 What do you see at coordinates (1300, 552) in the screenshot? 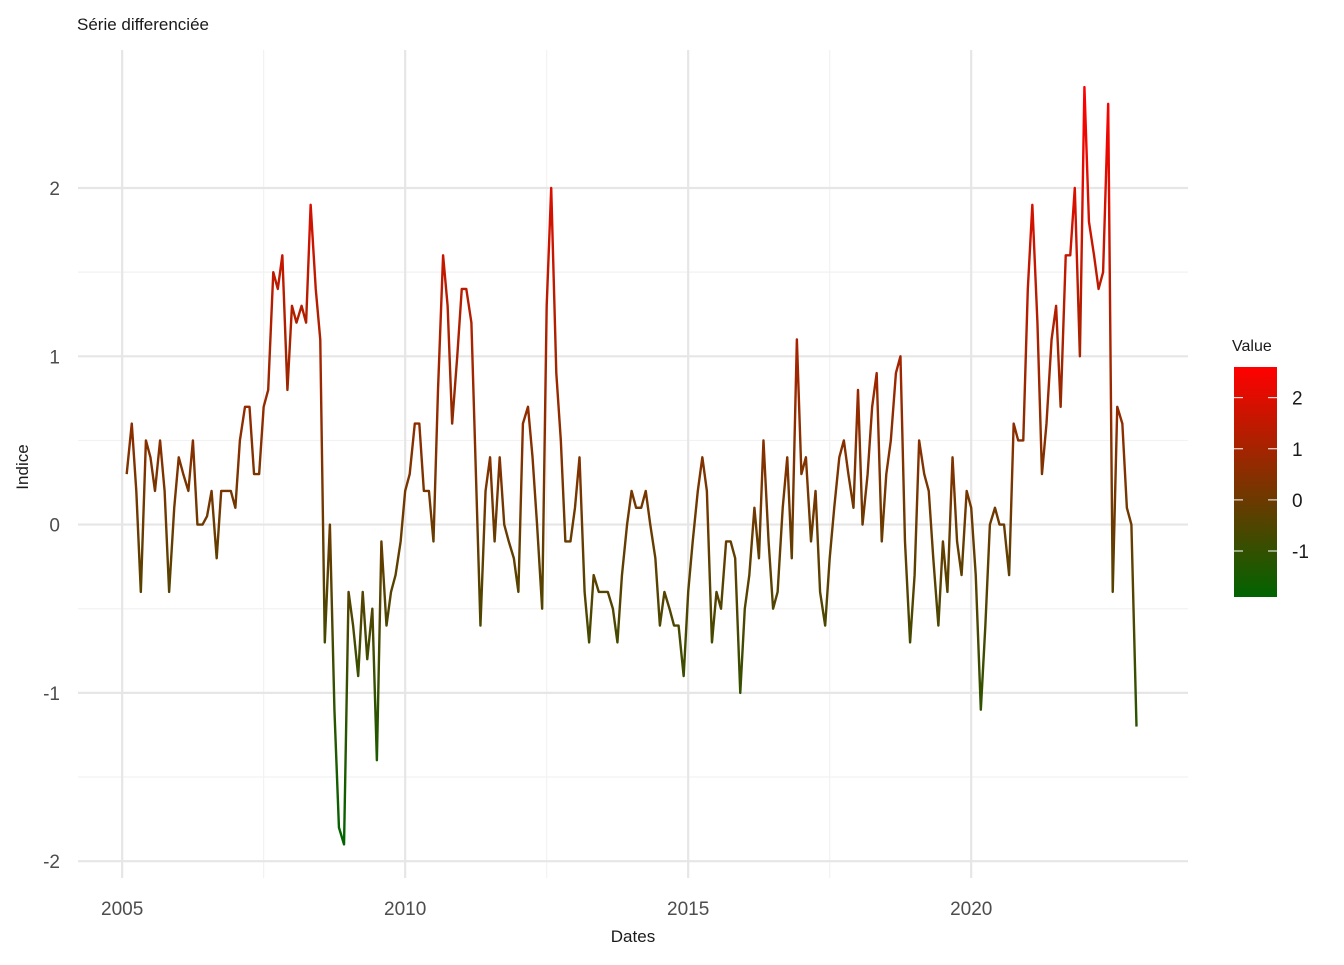
I see `legend-tick-label: -1` at bounding box center [1300, 552].